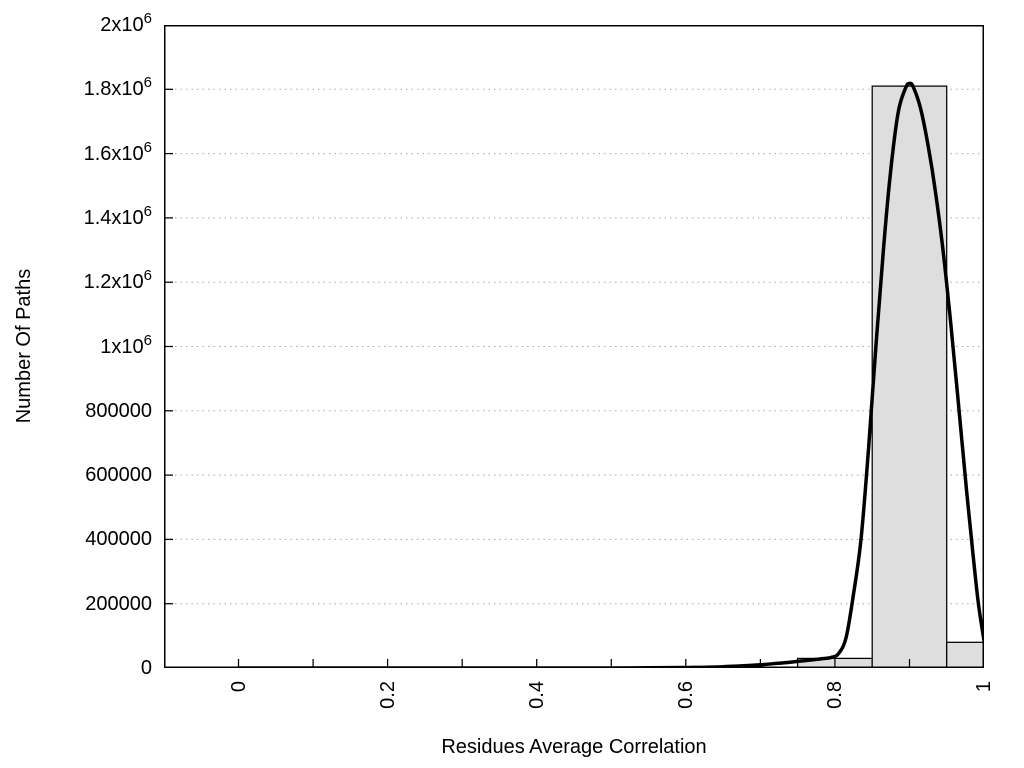 The width and height of the screenshot is (1024, 768). What do you see at coordinates (118, 410) in the screenshot?
I see `y-tick-label: 800000` at bounding box center [118, 410].